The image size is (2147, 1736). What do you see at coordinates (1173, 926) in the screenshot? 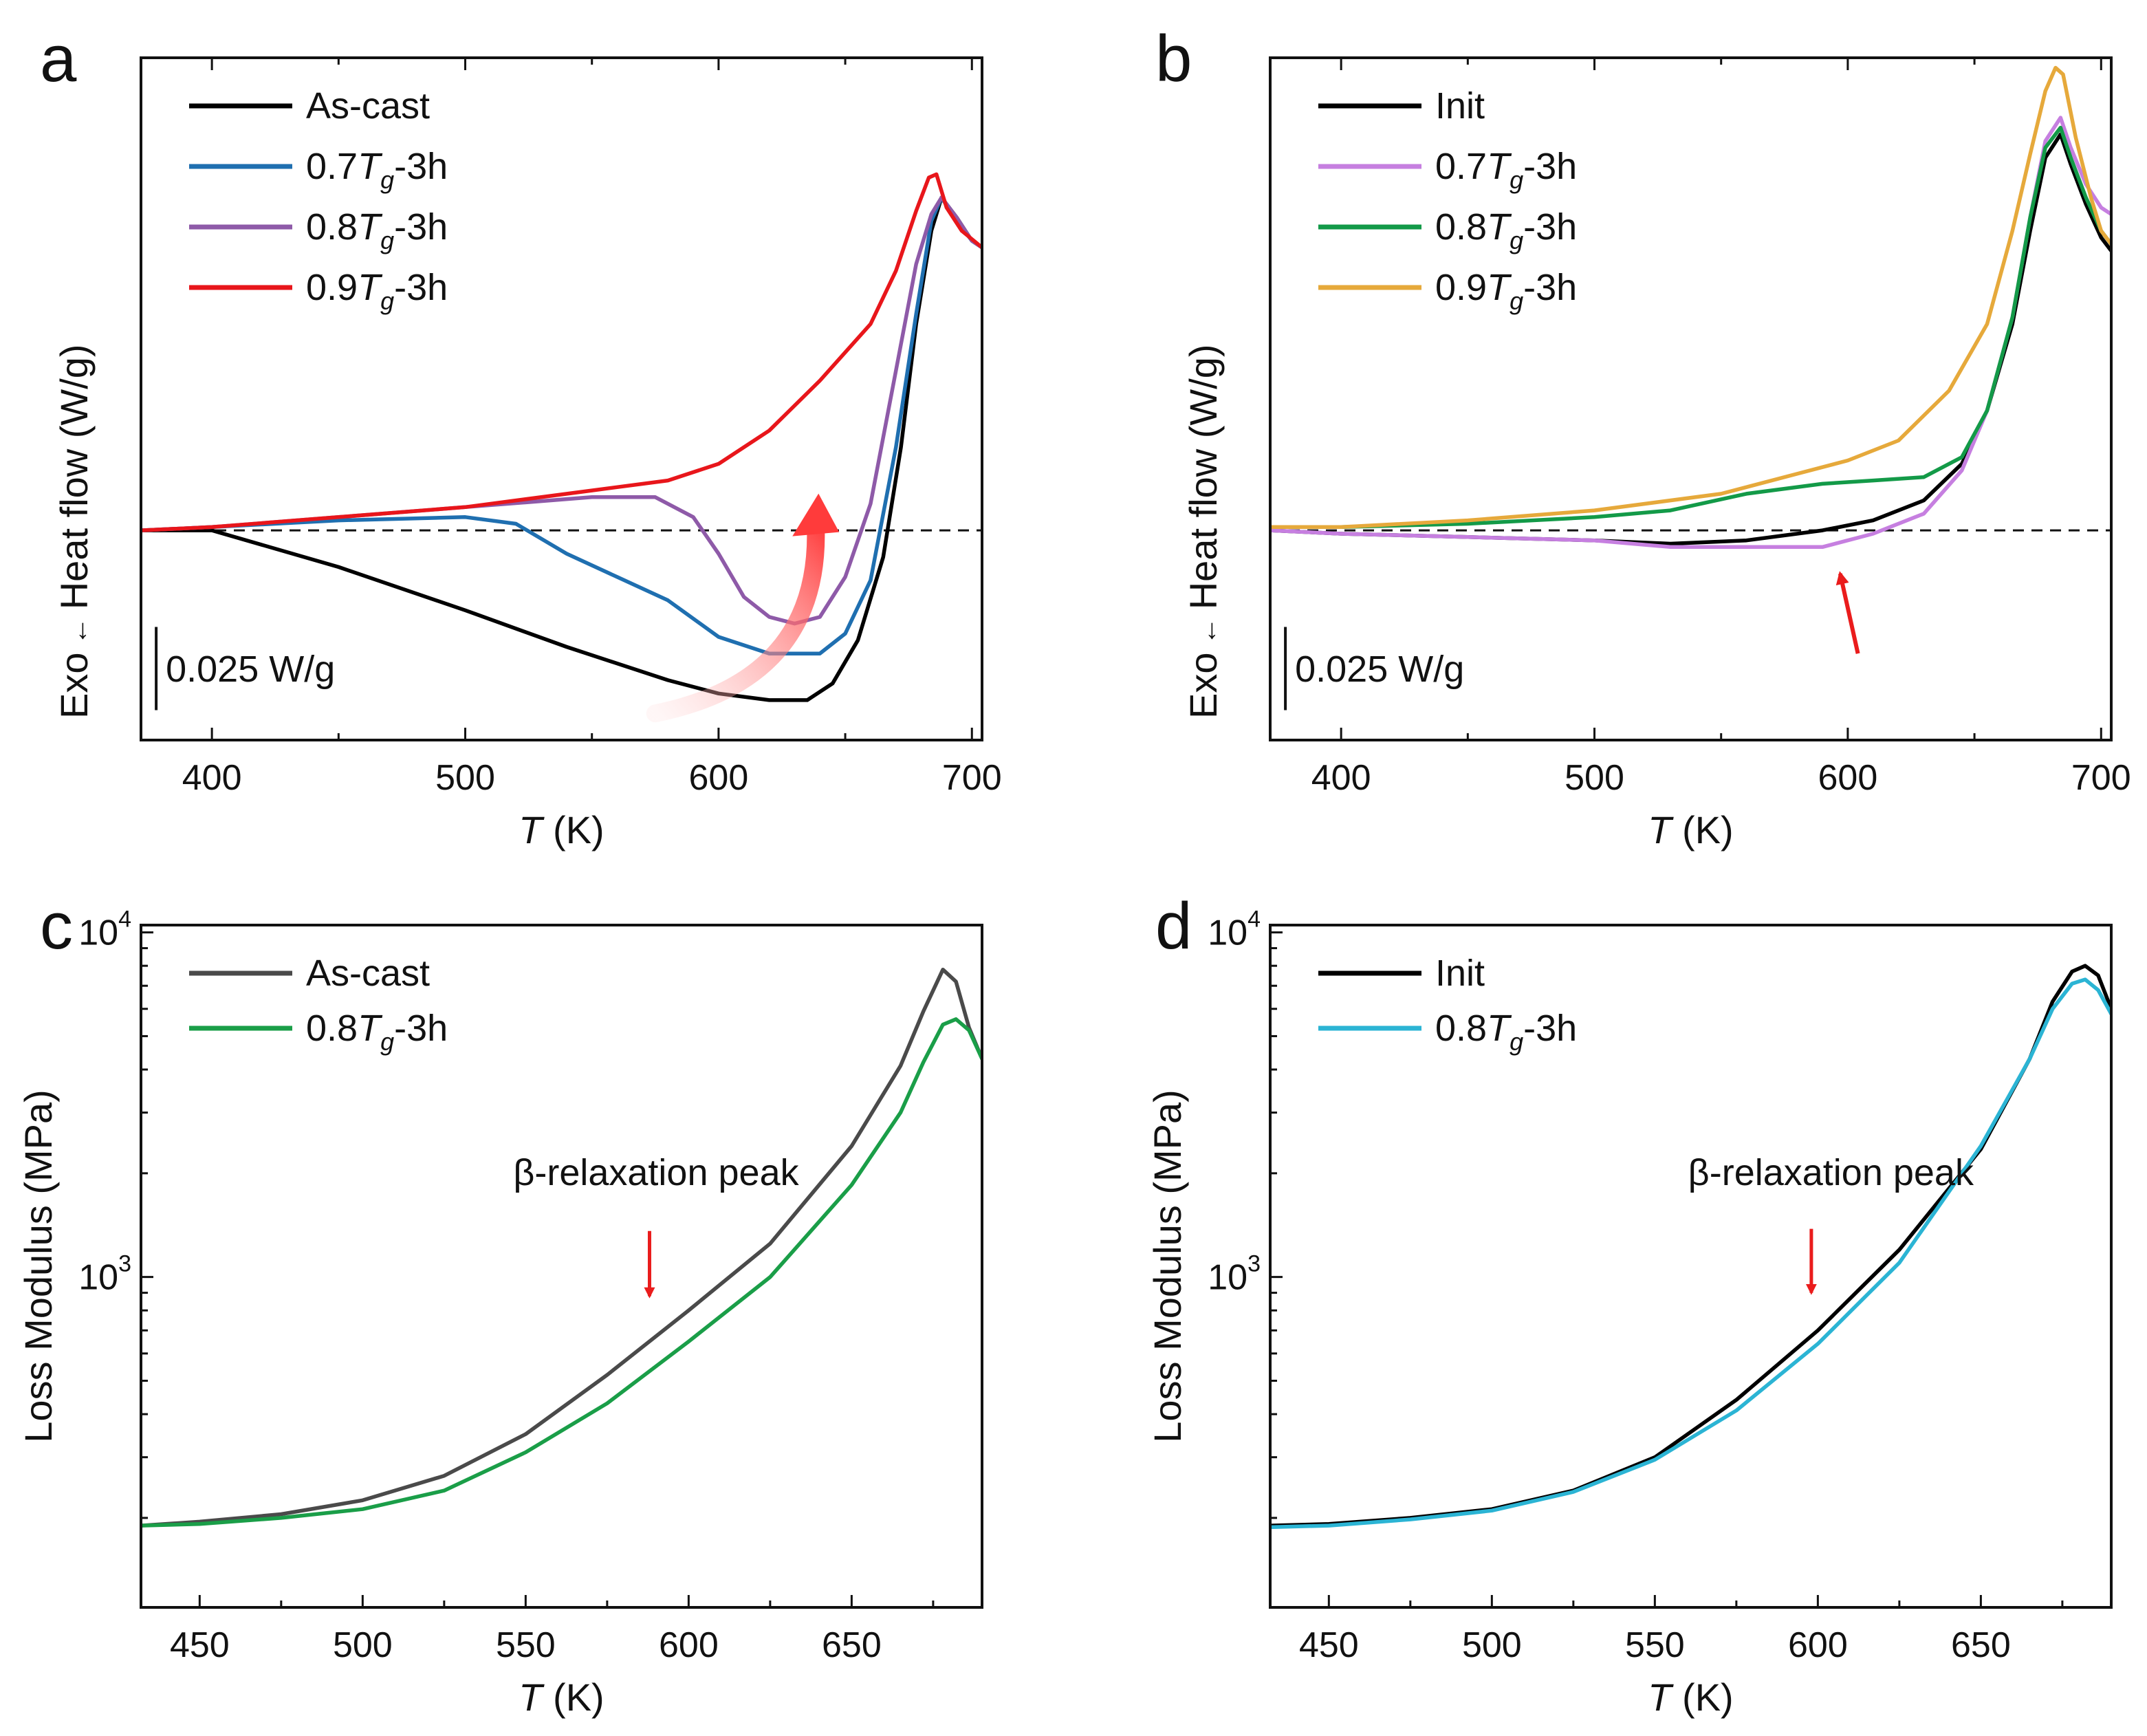
I see `panel-letter: d` at bounding box center [1173, 926].